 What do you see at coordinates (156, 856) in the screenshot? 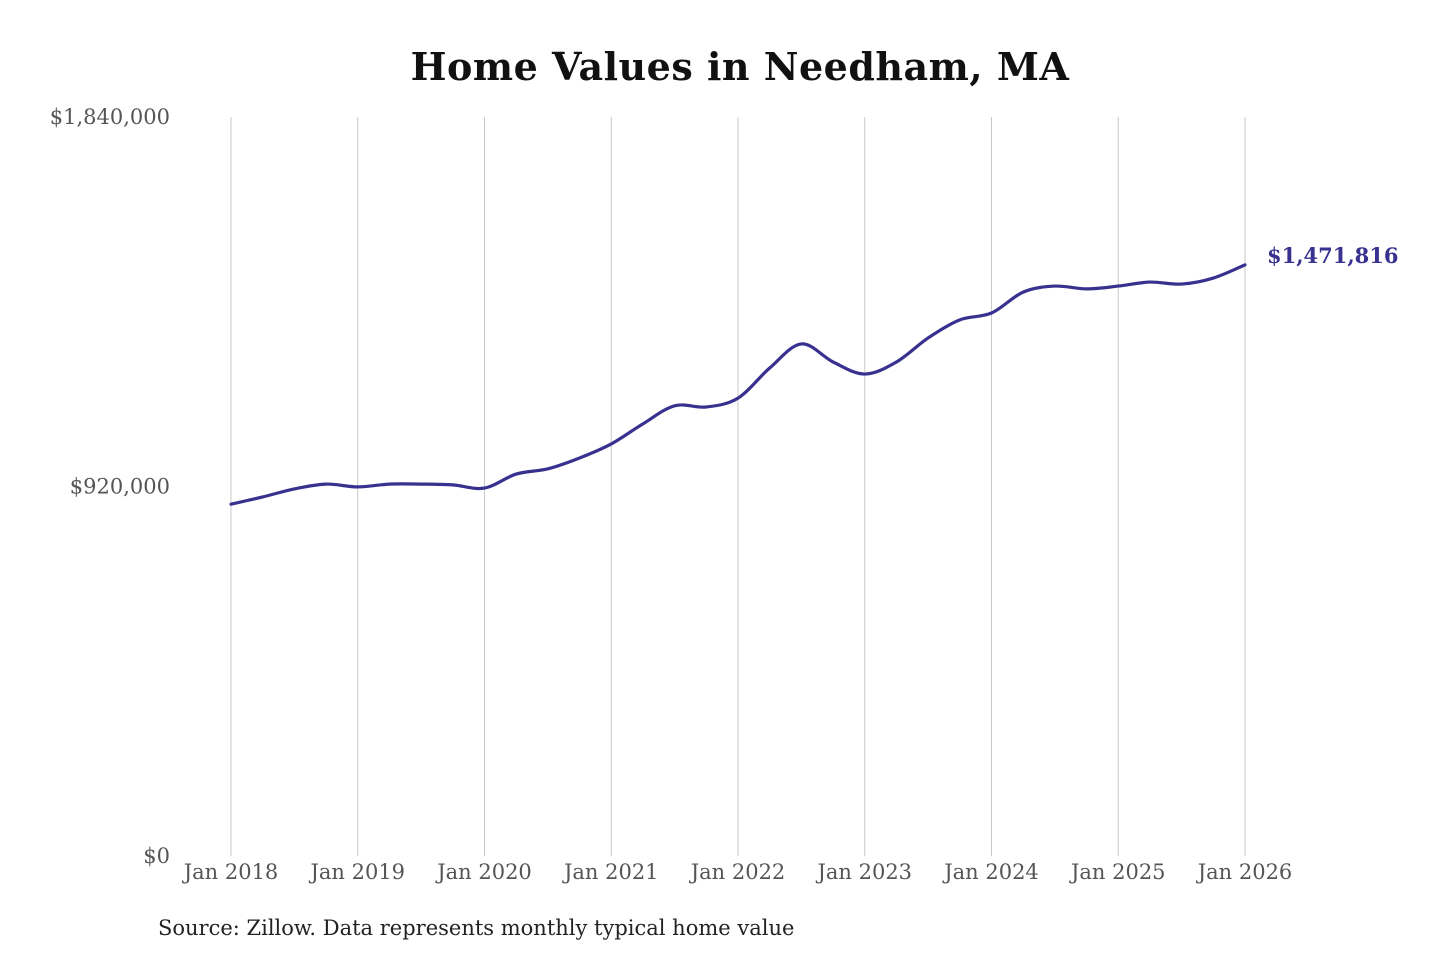
I see `y-tick-label: $0` at bounding box center [156, 856].